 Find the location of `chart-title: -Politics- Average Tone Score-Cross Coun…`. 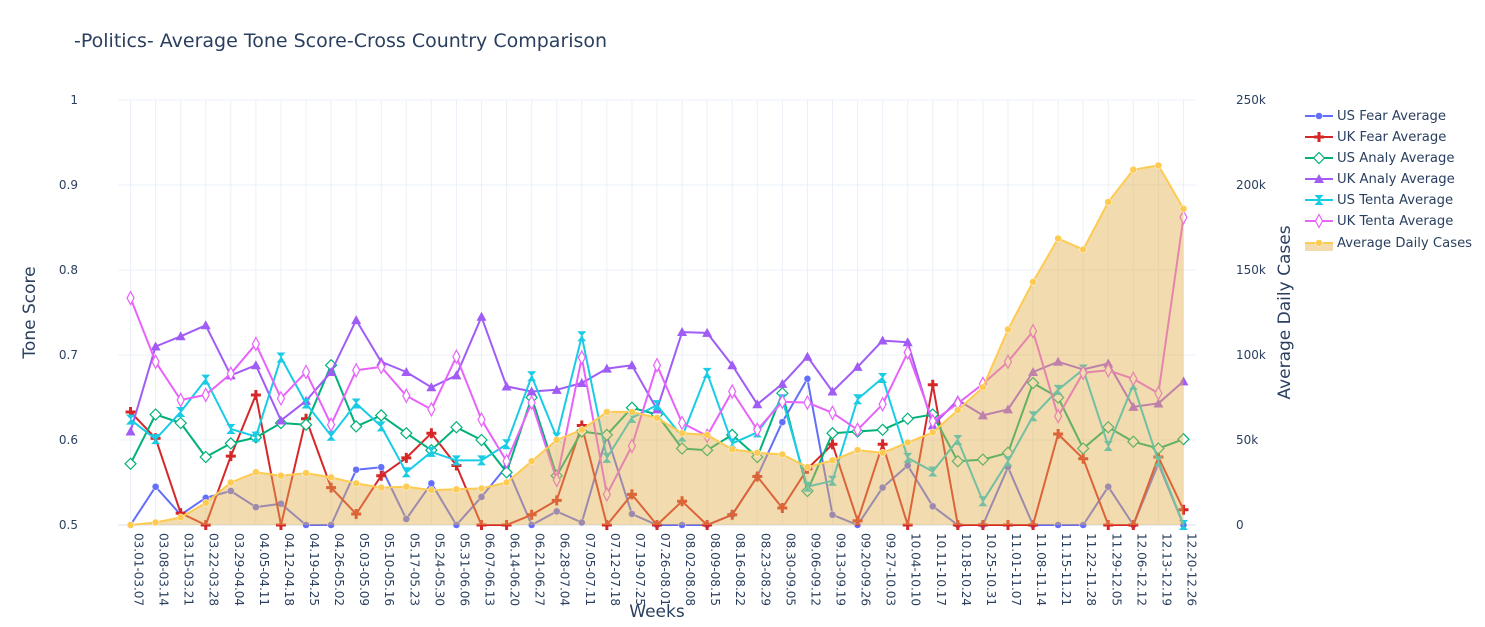

chart-title: -Politics- Average Tone Score-Cross Coun… is located at coordinates (341, 41).